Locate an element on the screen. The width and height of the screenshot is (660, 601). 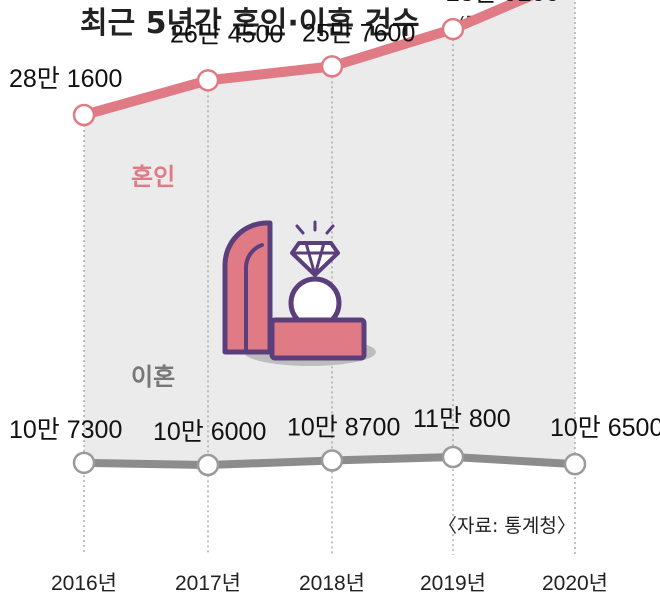
x-tick-label: 2019년 is located at coordinates (453, 583).